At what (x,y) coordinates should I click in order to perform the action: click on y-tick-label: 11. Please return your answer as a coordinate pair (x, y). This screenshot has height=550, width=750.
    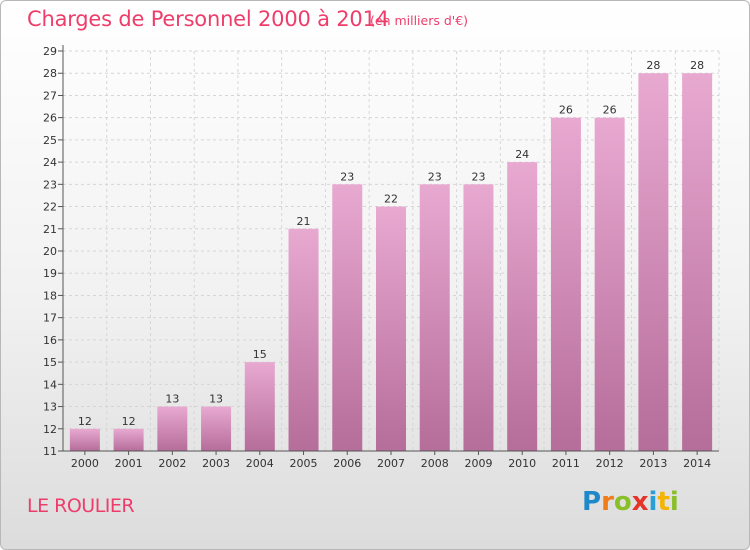
    Looking at the image, I should click on (50, 451).